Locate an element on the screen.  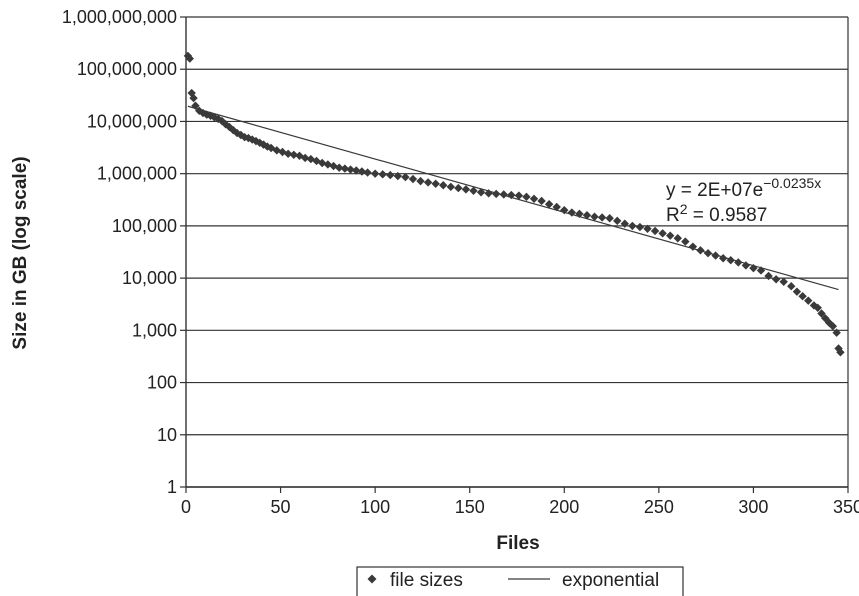
legend-marker-file-sizes is located at coordinates (372, 579).